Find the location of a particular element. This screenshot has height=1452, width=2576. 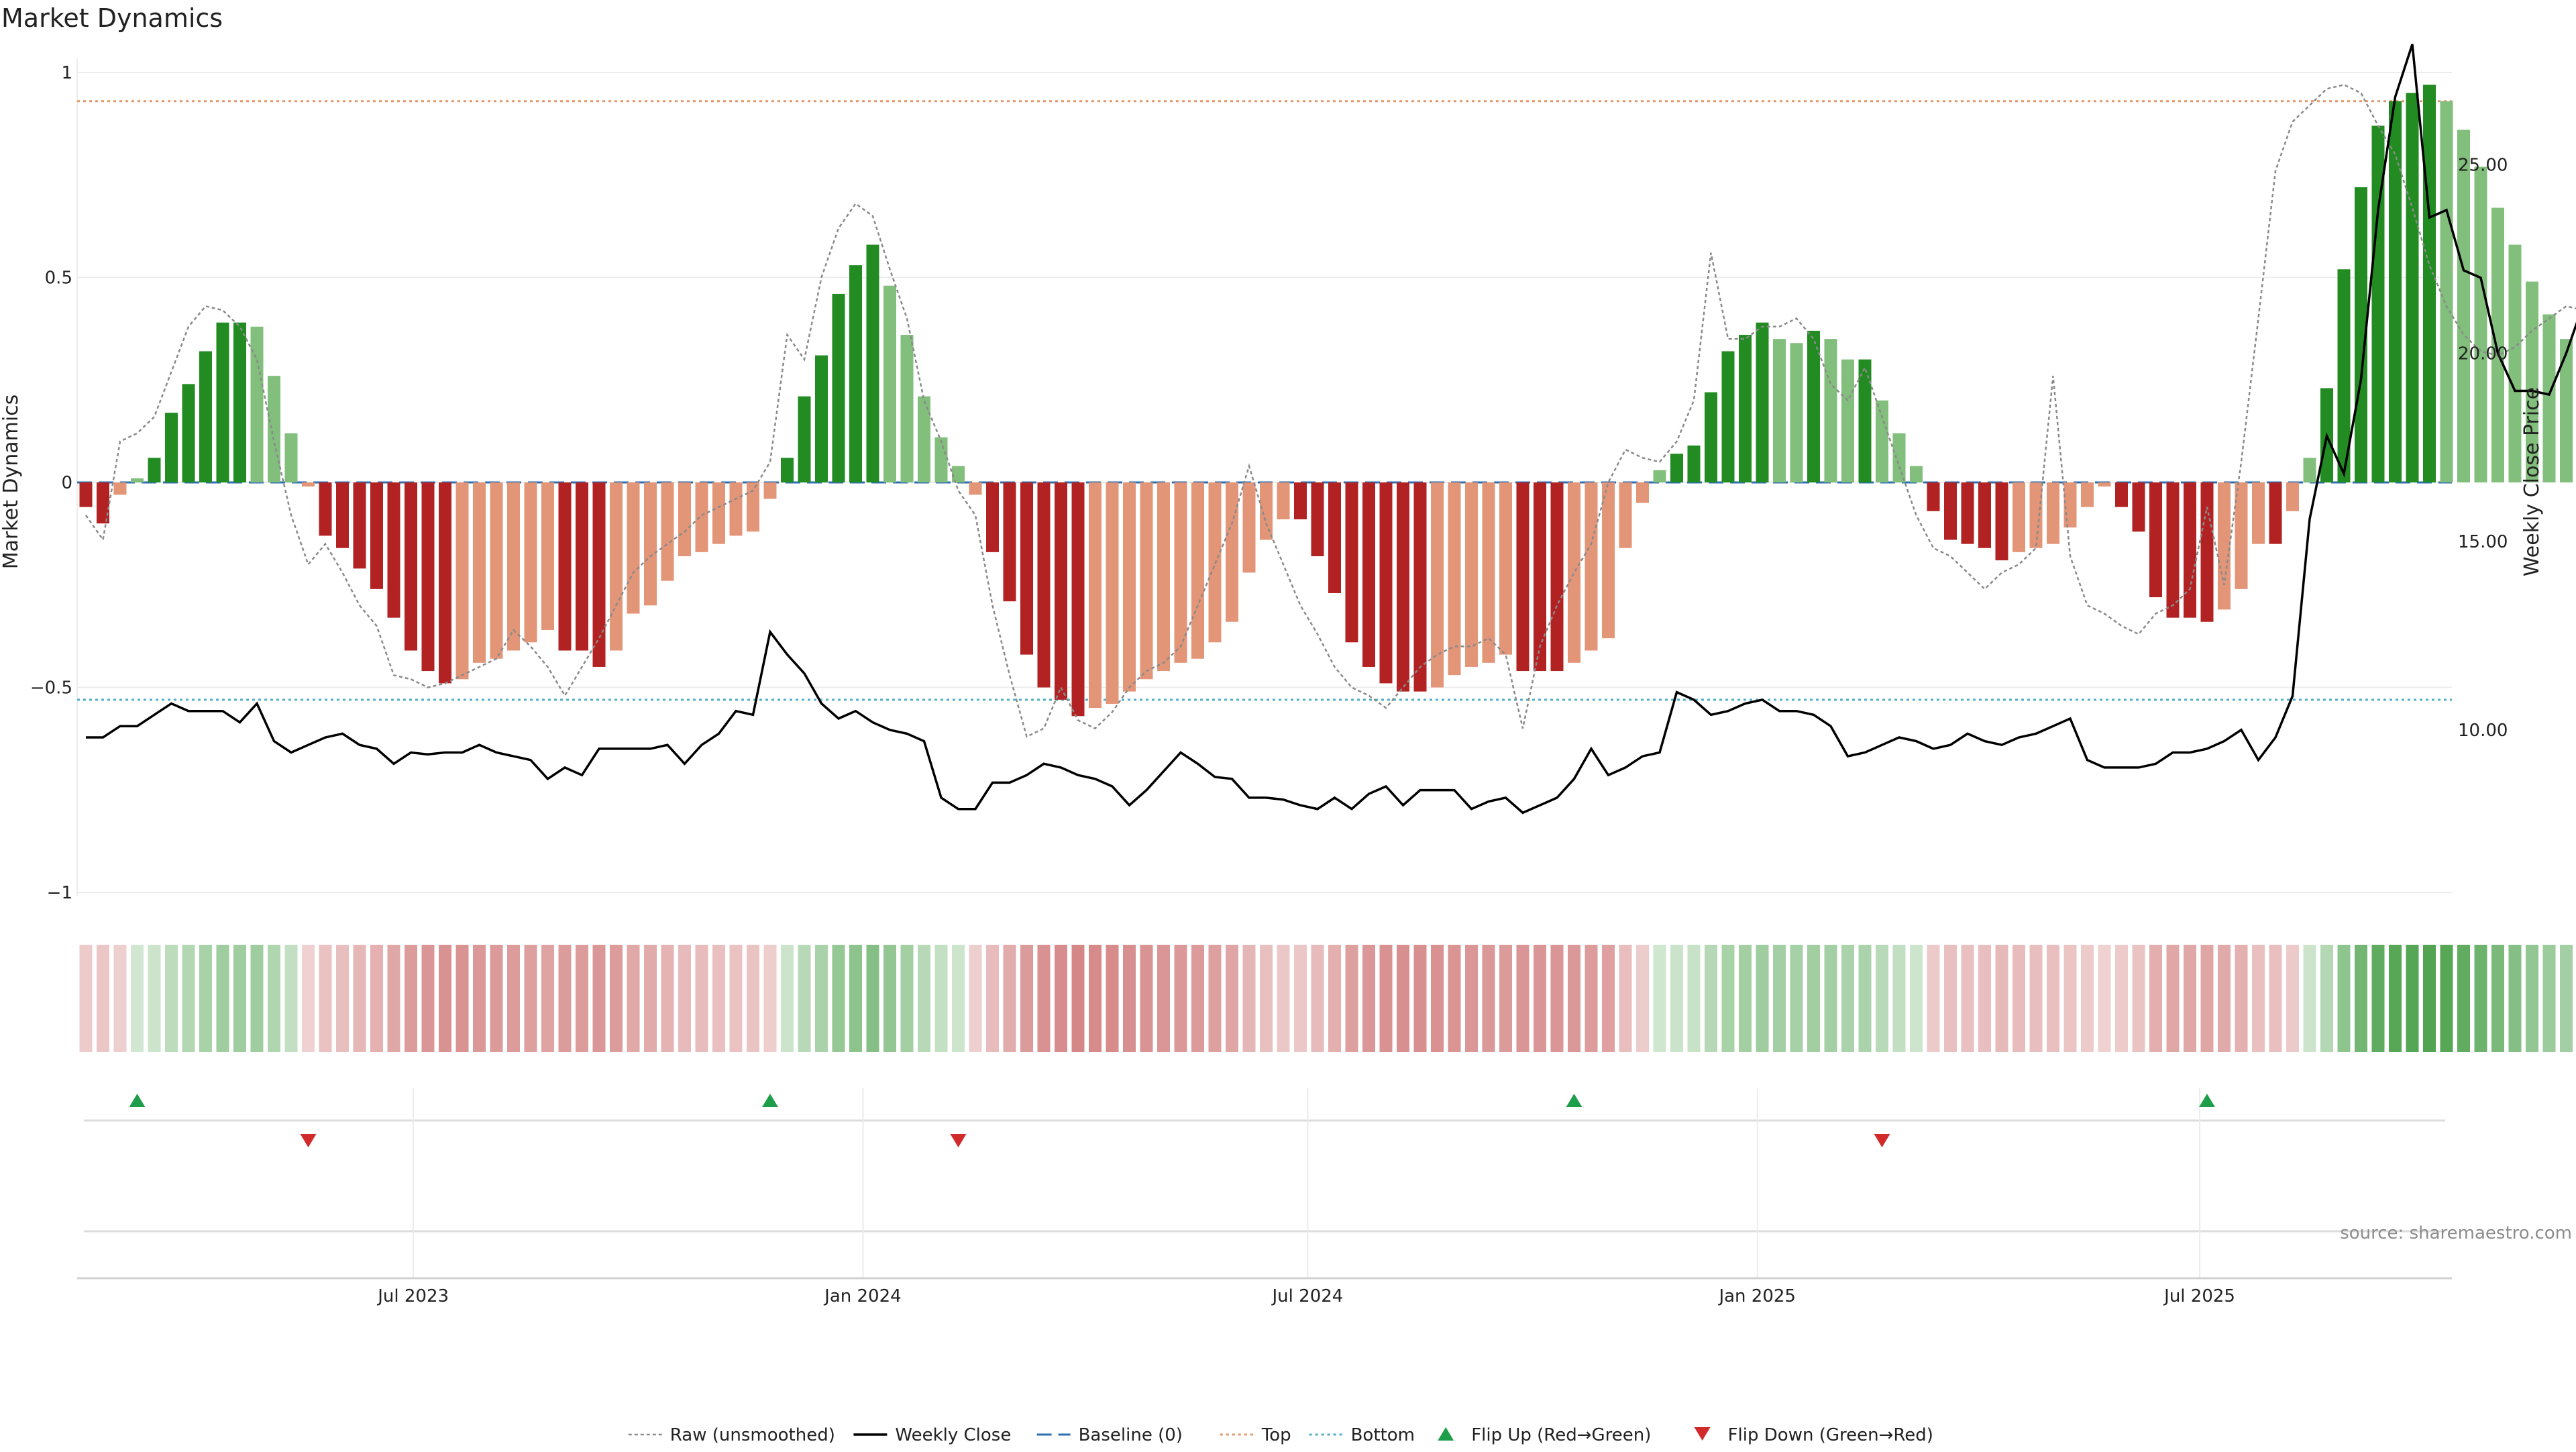

flip-down-marker is located at coordinates (309, 1141).